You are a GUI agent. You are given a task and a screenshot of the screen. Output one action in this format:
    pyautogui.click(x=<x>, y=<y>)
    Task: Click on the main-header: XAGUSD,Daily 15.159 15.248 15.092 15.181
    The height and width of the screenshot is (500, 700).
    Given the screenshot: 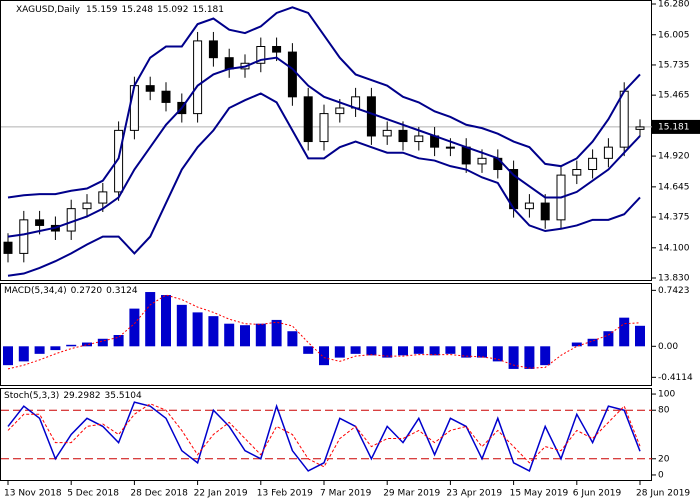 What is the action you would take?
    pyautogui.click(x=120, y=10)
    